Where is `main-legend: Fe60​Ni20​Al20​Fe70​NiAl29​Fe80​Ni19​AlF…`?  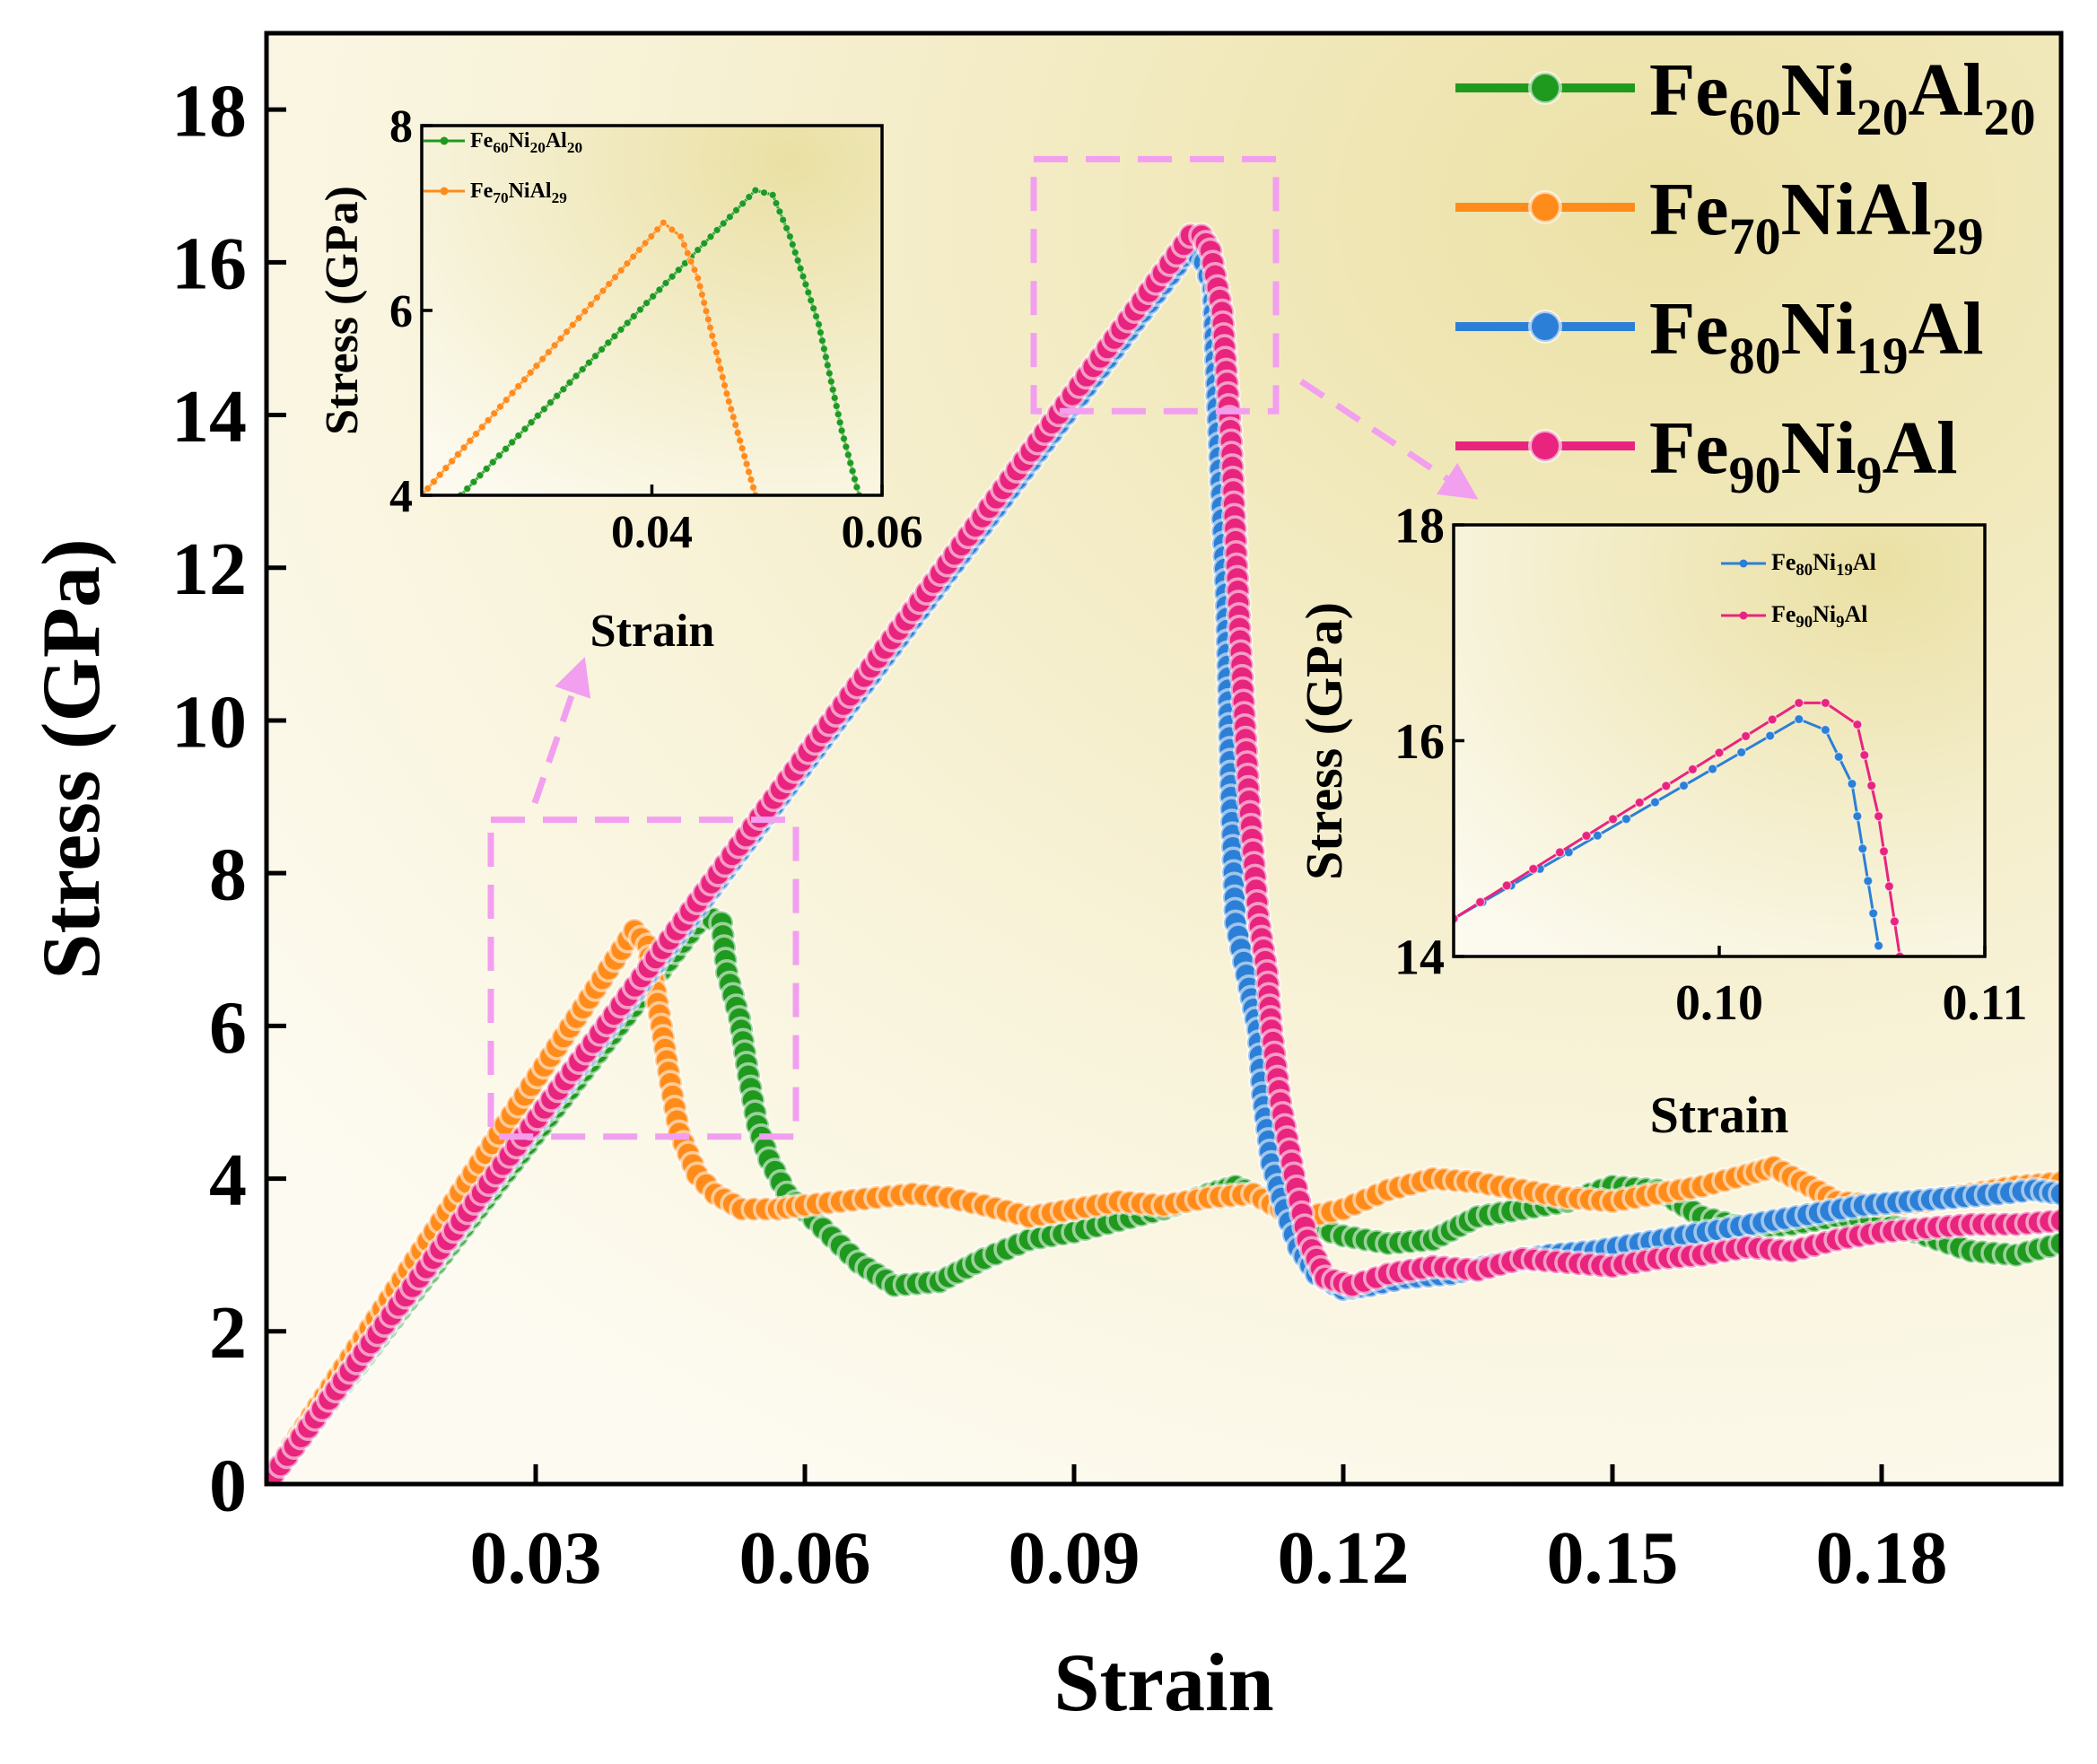 main-legend: Fe60​Ni20​Al20​Fe70​NiAl29​Fe80​Ni19​AlF… is located at coordinates (1745, 276).